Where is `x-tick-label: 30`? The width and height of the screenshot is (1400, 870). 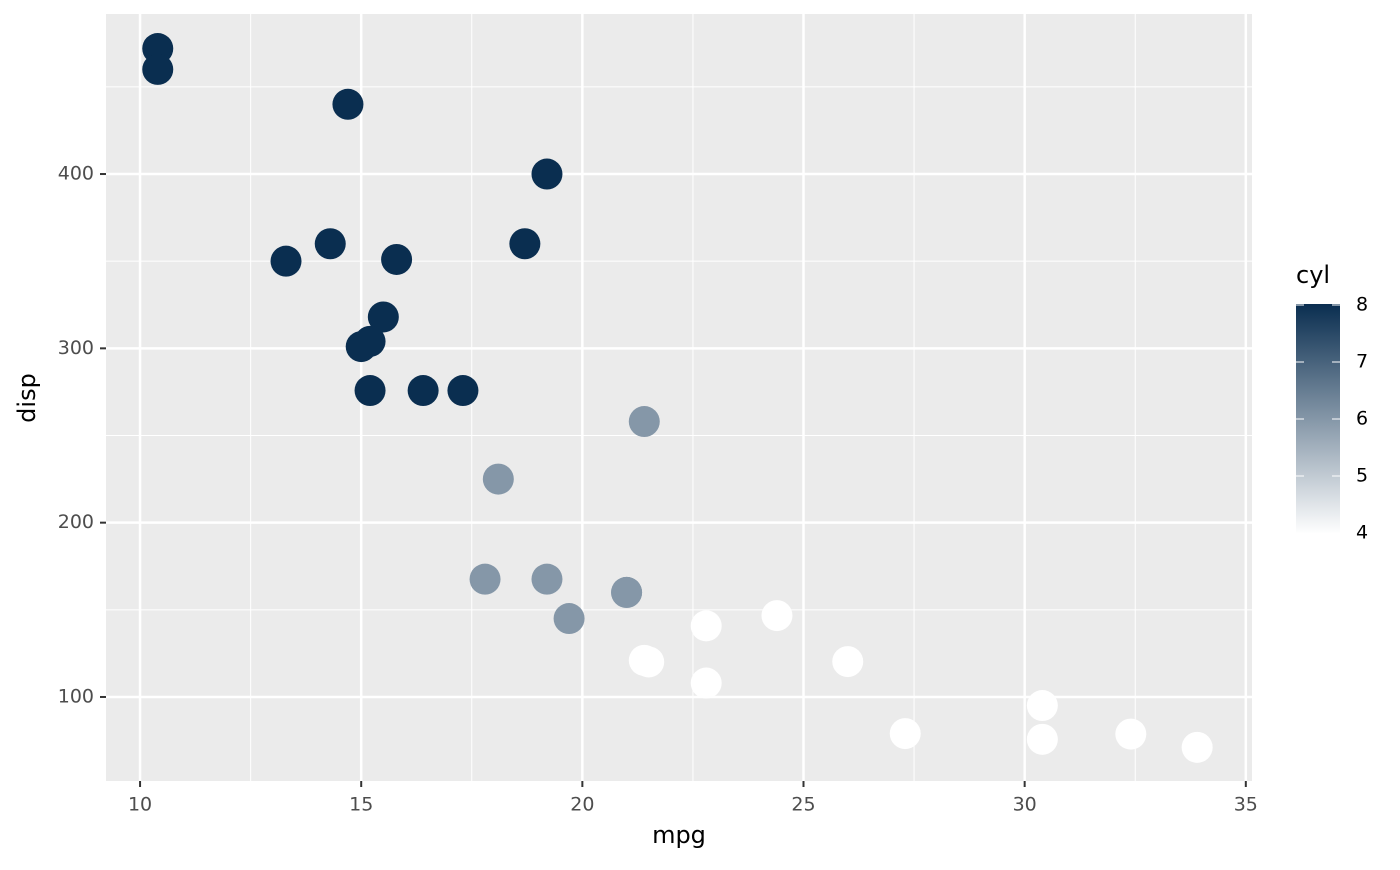 x-tick-label: 30 is located at coordinates (1025, 805).